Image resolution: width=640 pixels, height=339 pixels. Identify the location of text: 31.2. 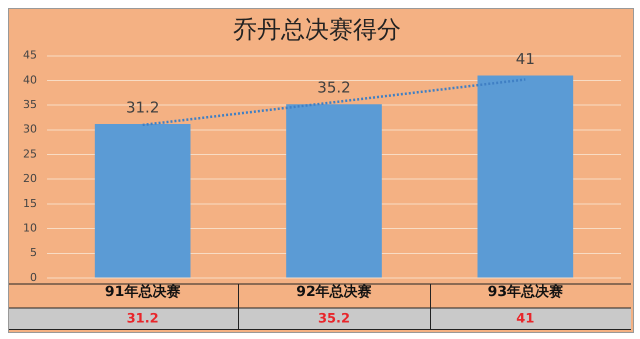
(143, 107).